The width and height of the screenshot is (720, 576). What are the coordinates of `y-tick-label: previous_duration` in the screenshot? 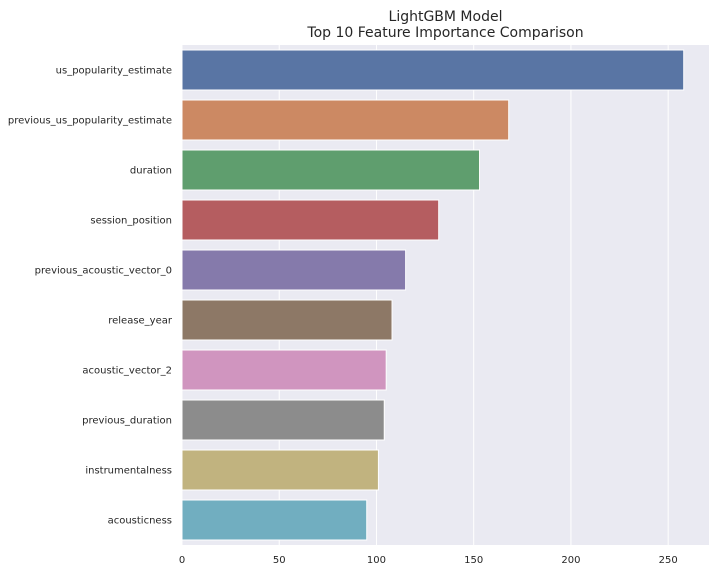 It's located at (127, 421).